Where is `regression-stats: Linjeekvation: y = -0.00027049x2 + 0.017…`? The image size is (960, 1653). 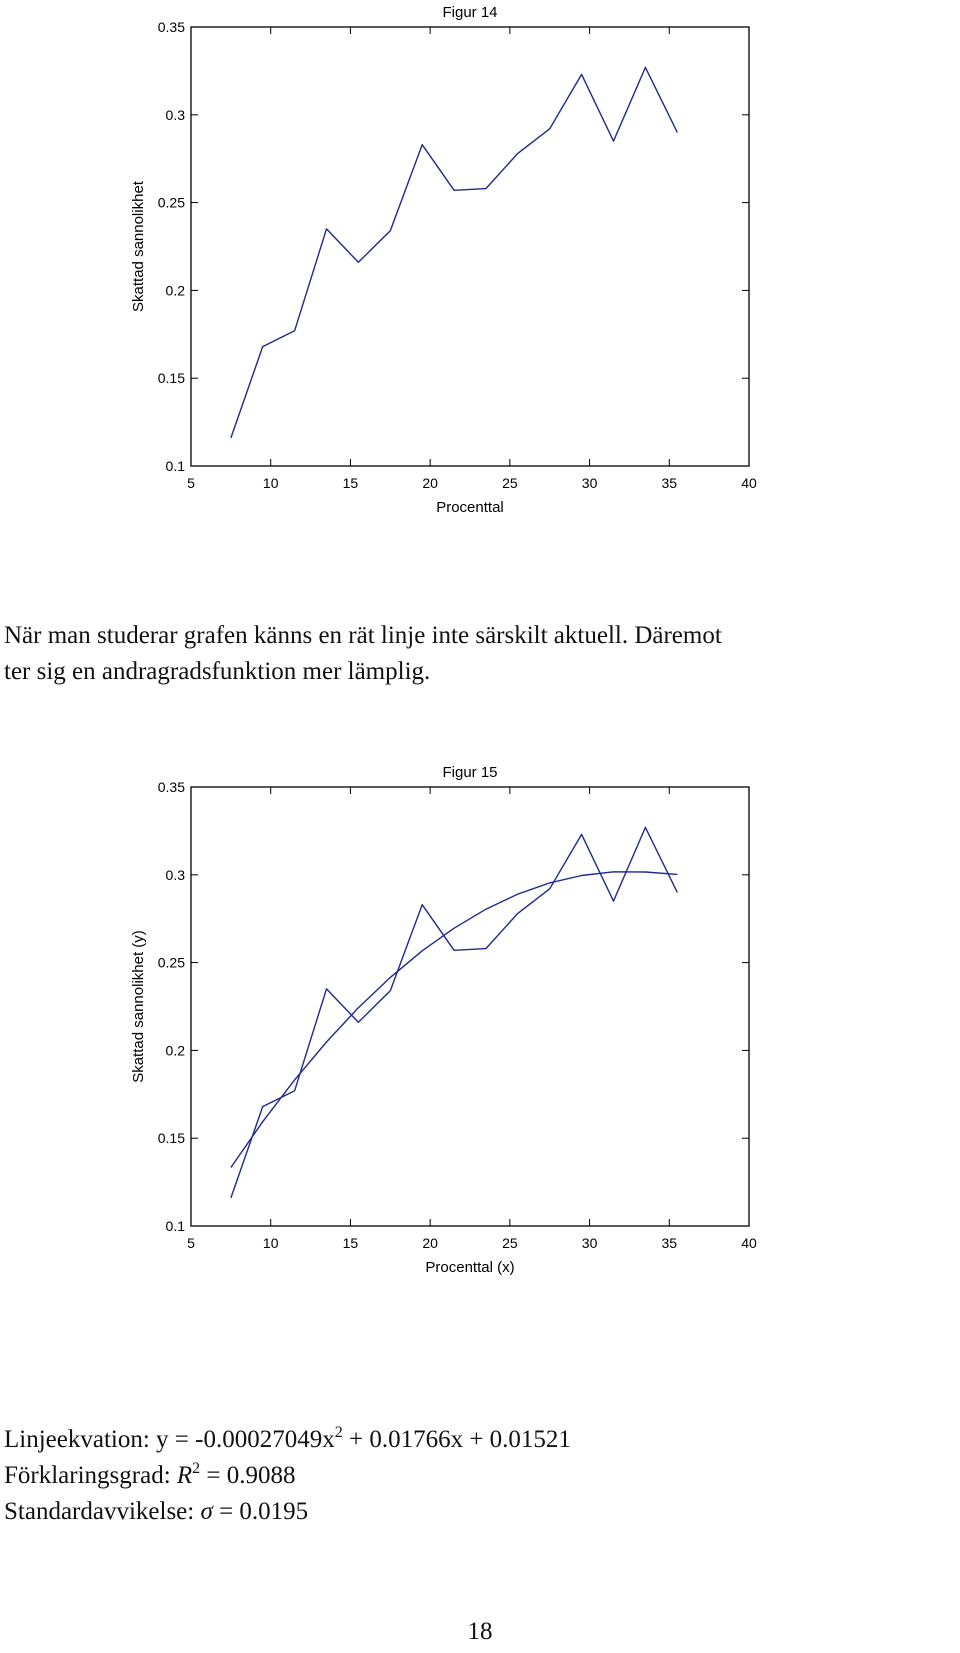
regression-stats: Linjeekvation: y = -0.00027049x2 + 0.017… is located at coordinates (480, 1476).